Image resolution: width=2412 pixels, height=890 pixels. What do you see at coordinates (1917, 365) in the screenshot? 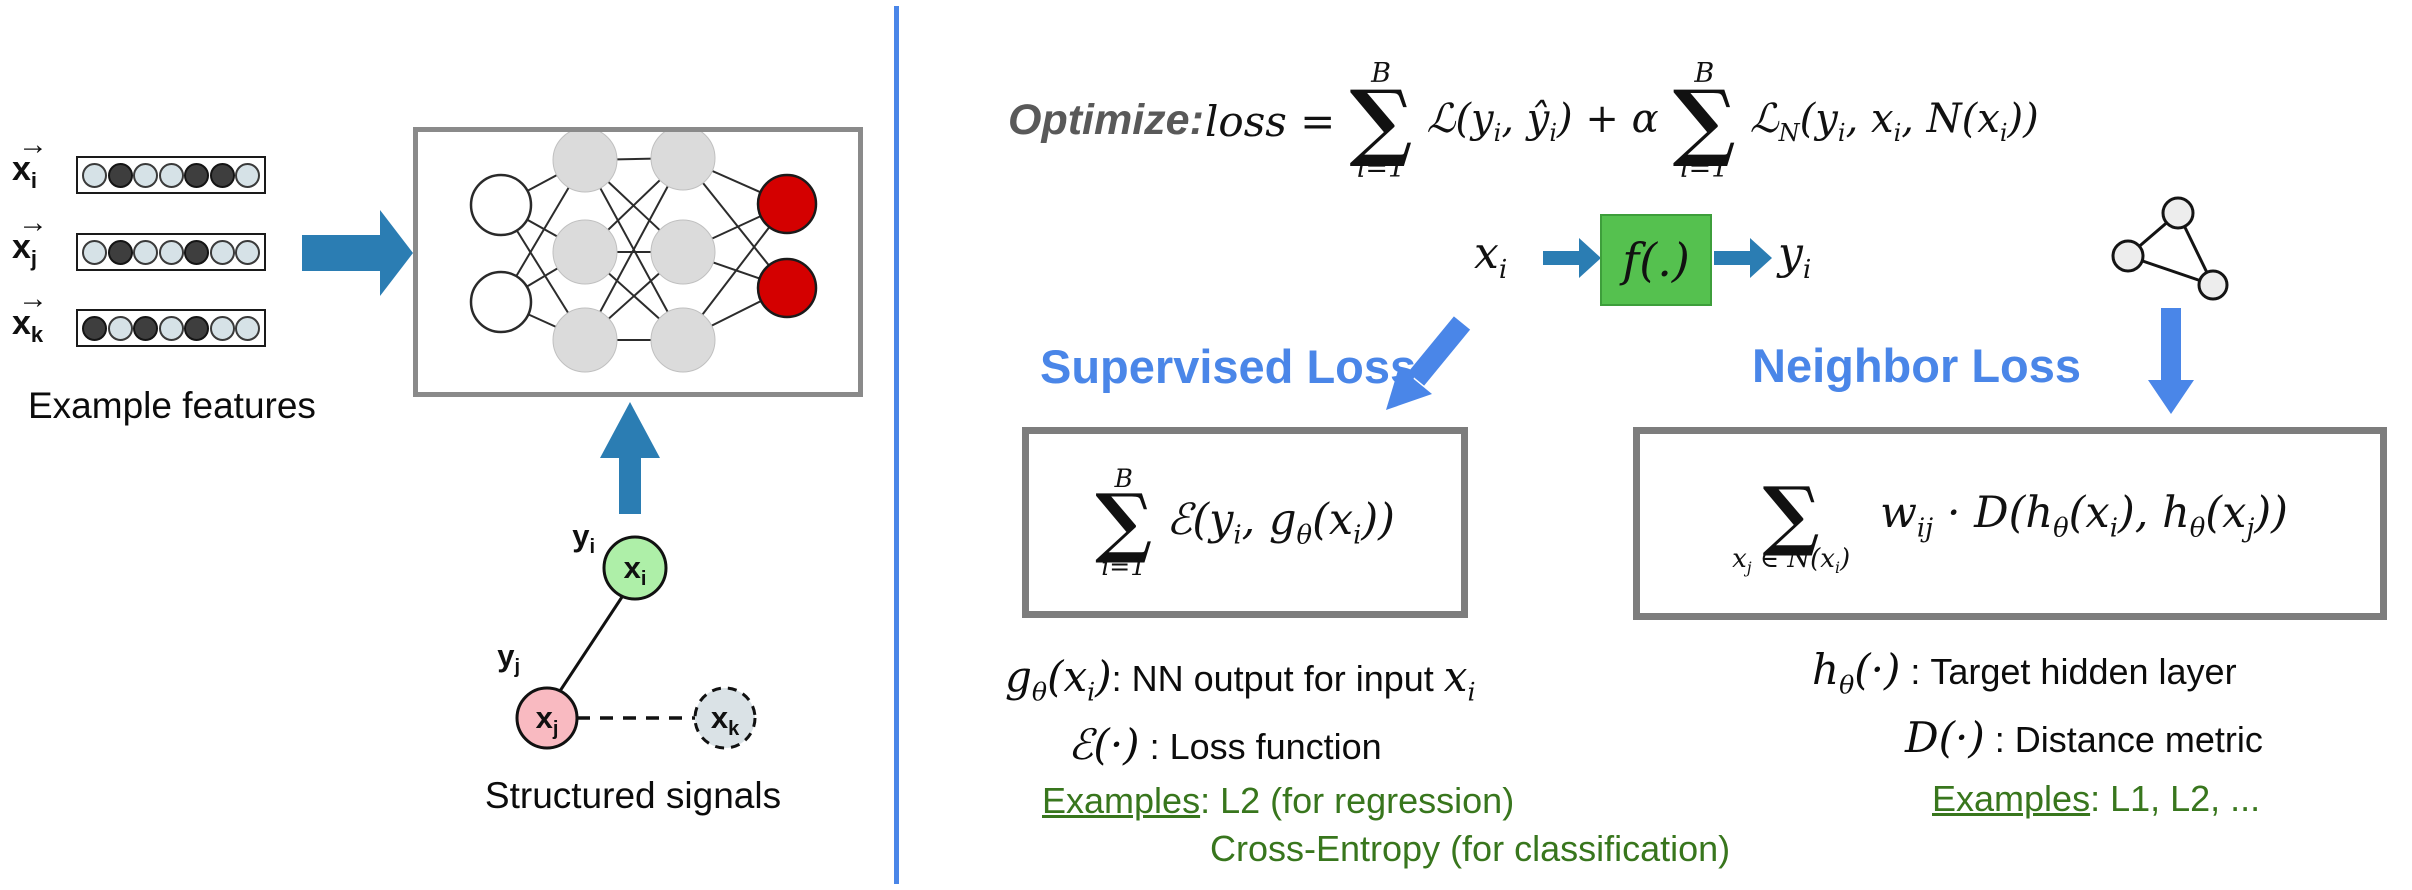
I see `neighbor-loss-title: Neighbor Loss` at bounding box center [1917, 365].